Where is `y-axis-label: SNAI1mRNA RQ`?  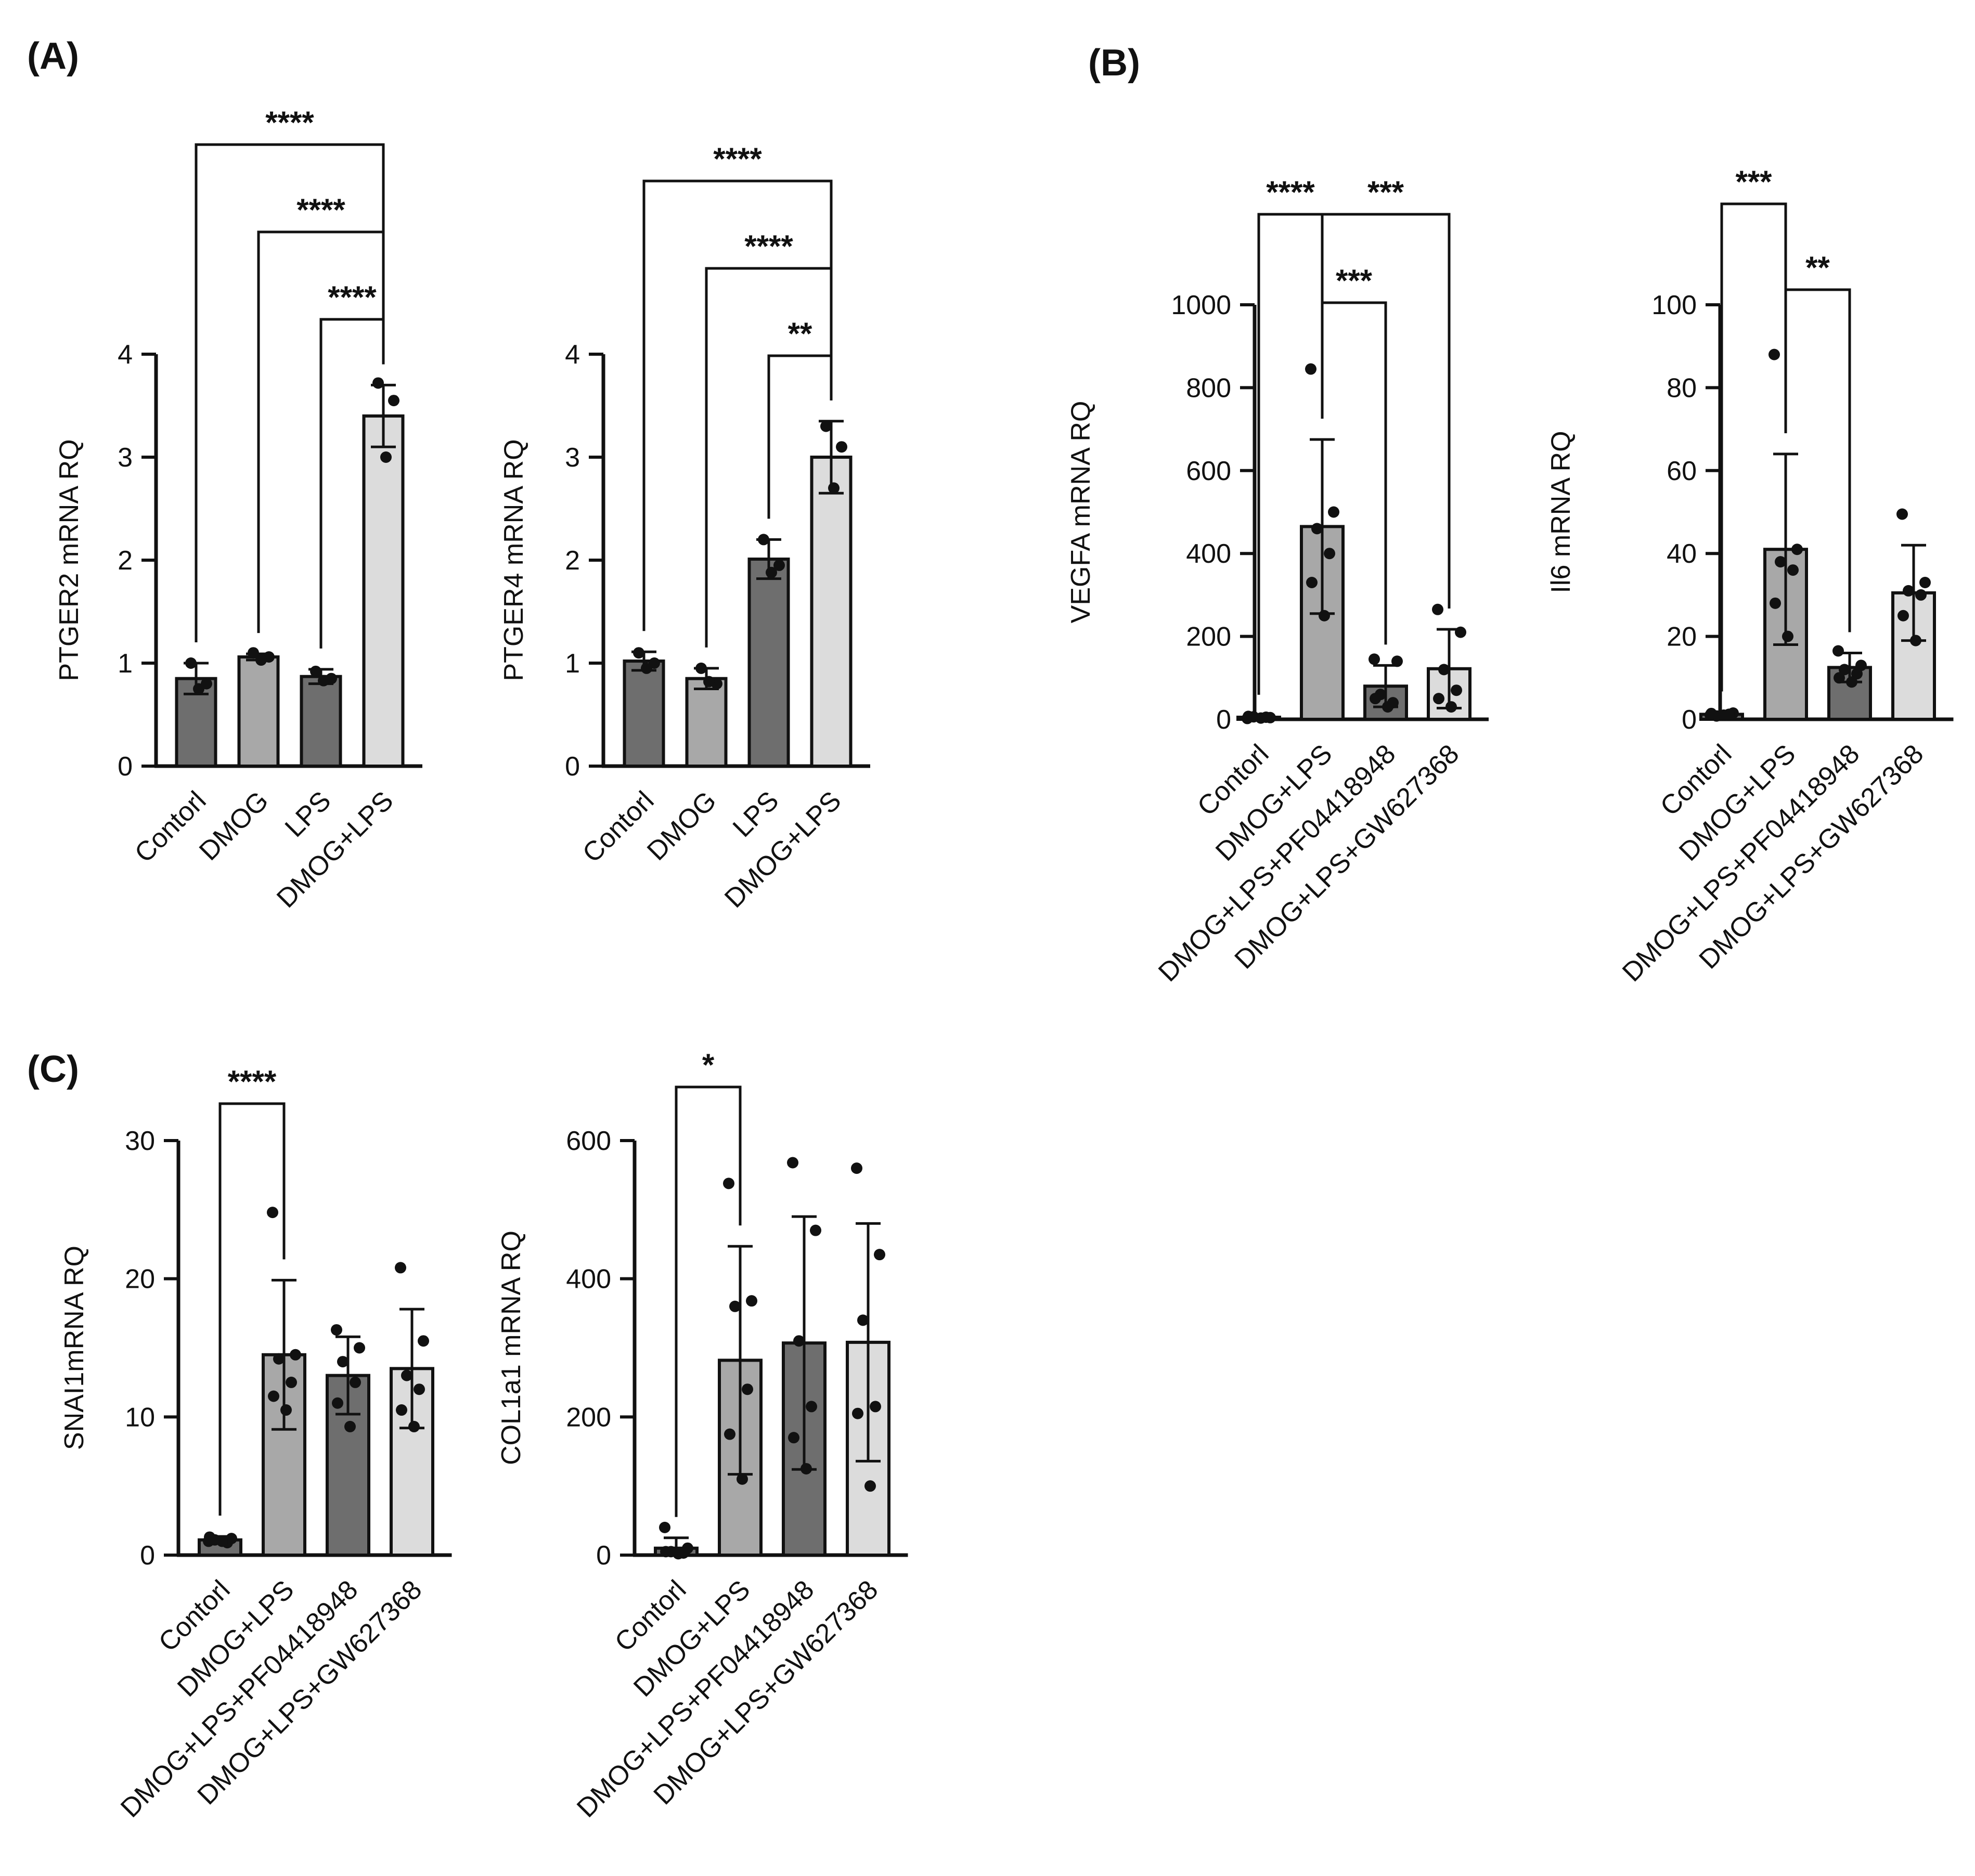 y-axis-label: SNAI1mRNA RQ is located at coordinates (74, 1348).